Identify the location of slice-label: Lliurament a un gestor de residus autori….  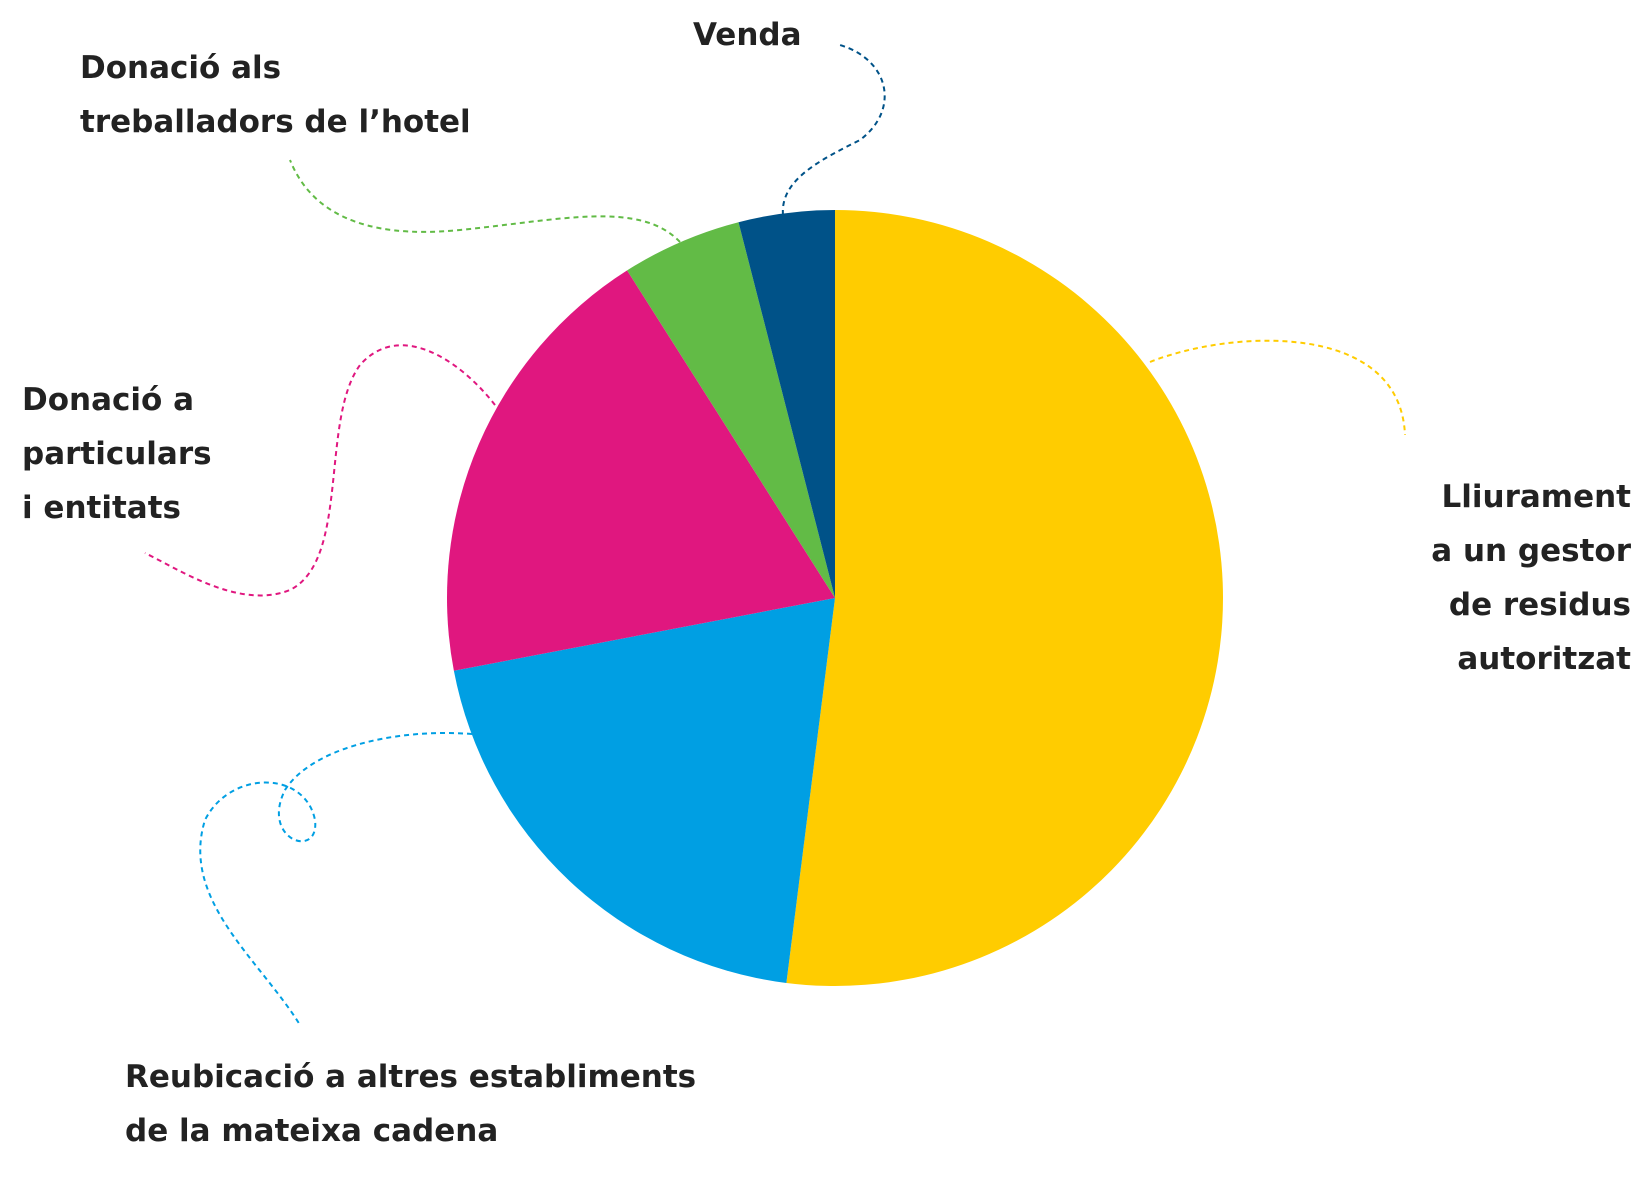
(1531, 578).